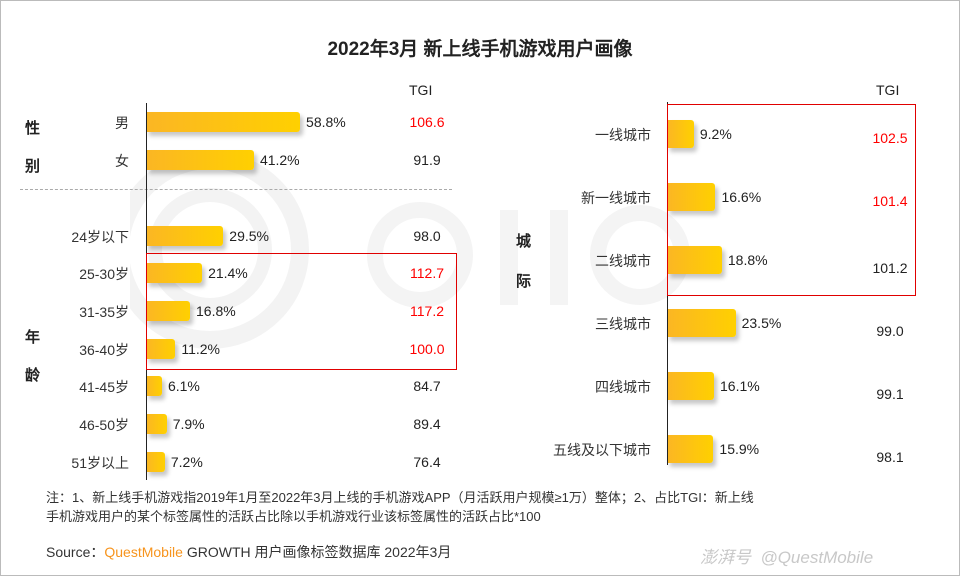 The image size is (960, 576). What do you see at coordinates (427, 386) in the screenshot?
I see `tgi-value: 84.7` at bounding box center [427, 386].